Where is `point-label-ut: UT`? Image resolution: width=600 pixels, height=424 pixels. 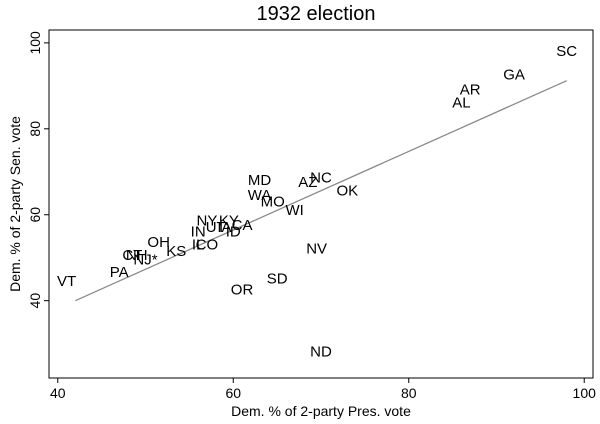 point-label-ut: UT is located at coordinates (216, 227).